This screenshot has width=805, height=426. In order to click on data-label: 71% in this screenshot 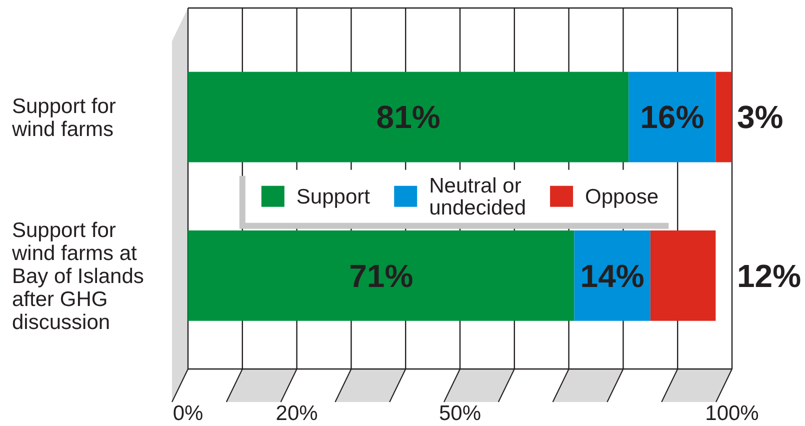, I will do `click(381, 276)`.